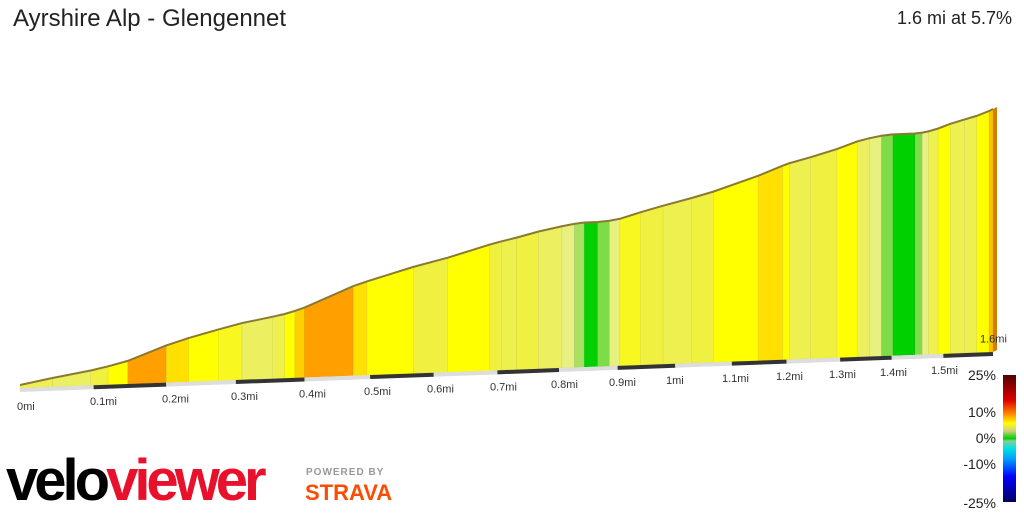  Describe the element at coordinates (312, 394) in the screenshot. I see `x-tick-label: 0.4mi` at that location.